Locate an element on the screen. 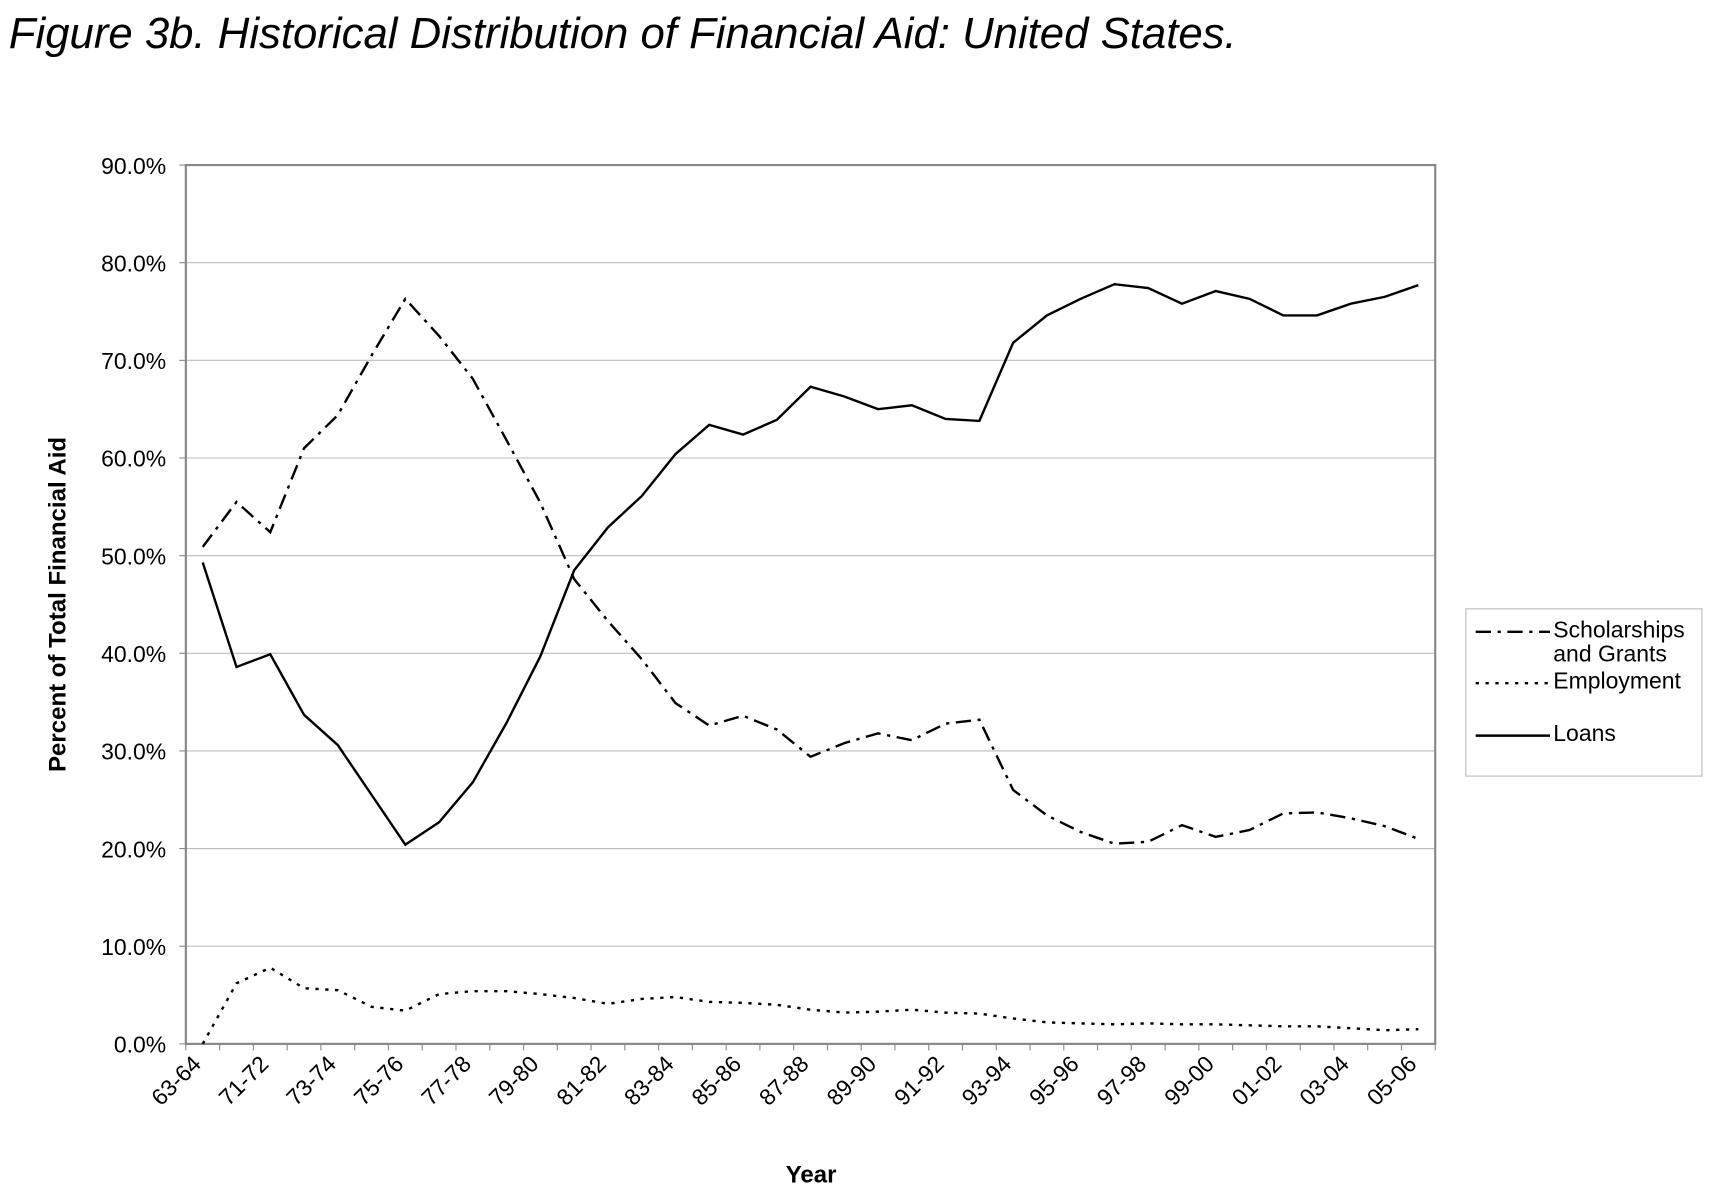 This screenshot has height=1203, width=1714. x-tick-label: 87-88 is located at coordinates (784, 1081).